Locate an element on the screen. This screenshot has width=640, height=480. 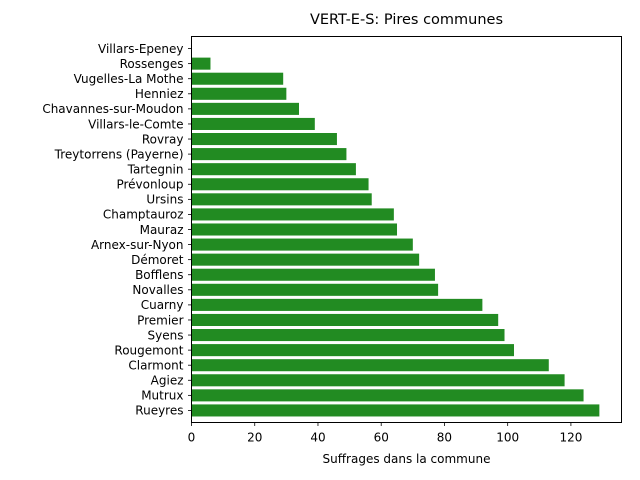
y-tick-label: Syens is located at coordinates (166, 335).